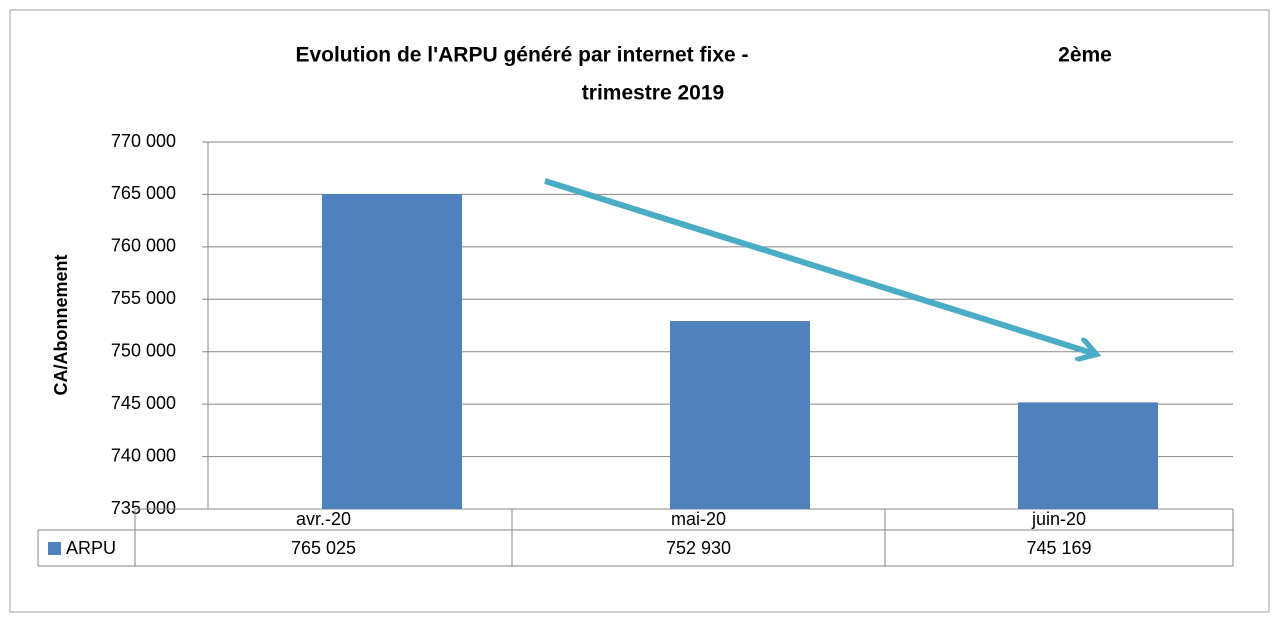 This screenshot has height=620, width=1279. What do you see at coordinates (143, 246) in the screenshot?
I see `y-tick-label: 760 000` at bounding box center [143, 246].